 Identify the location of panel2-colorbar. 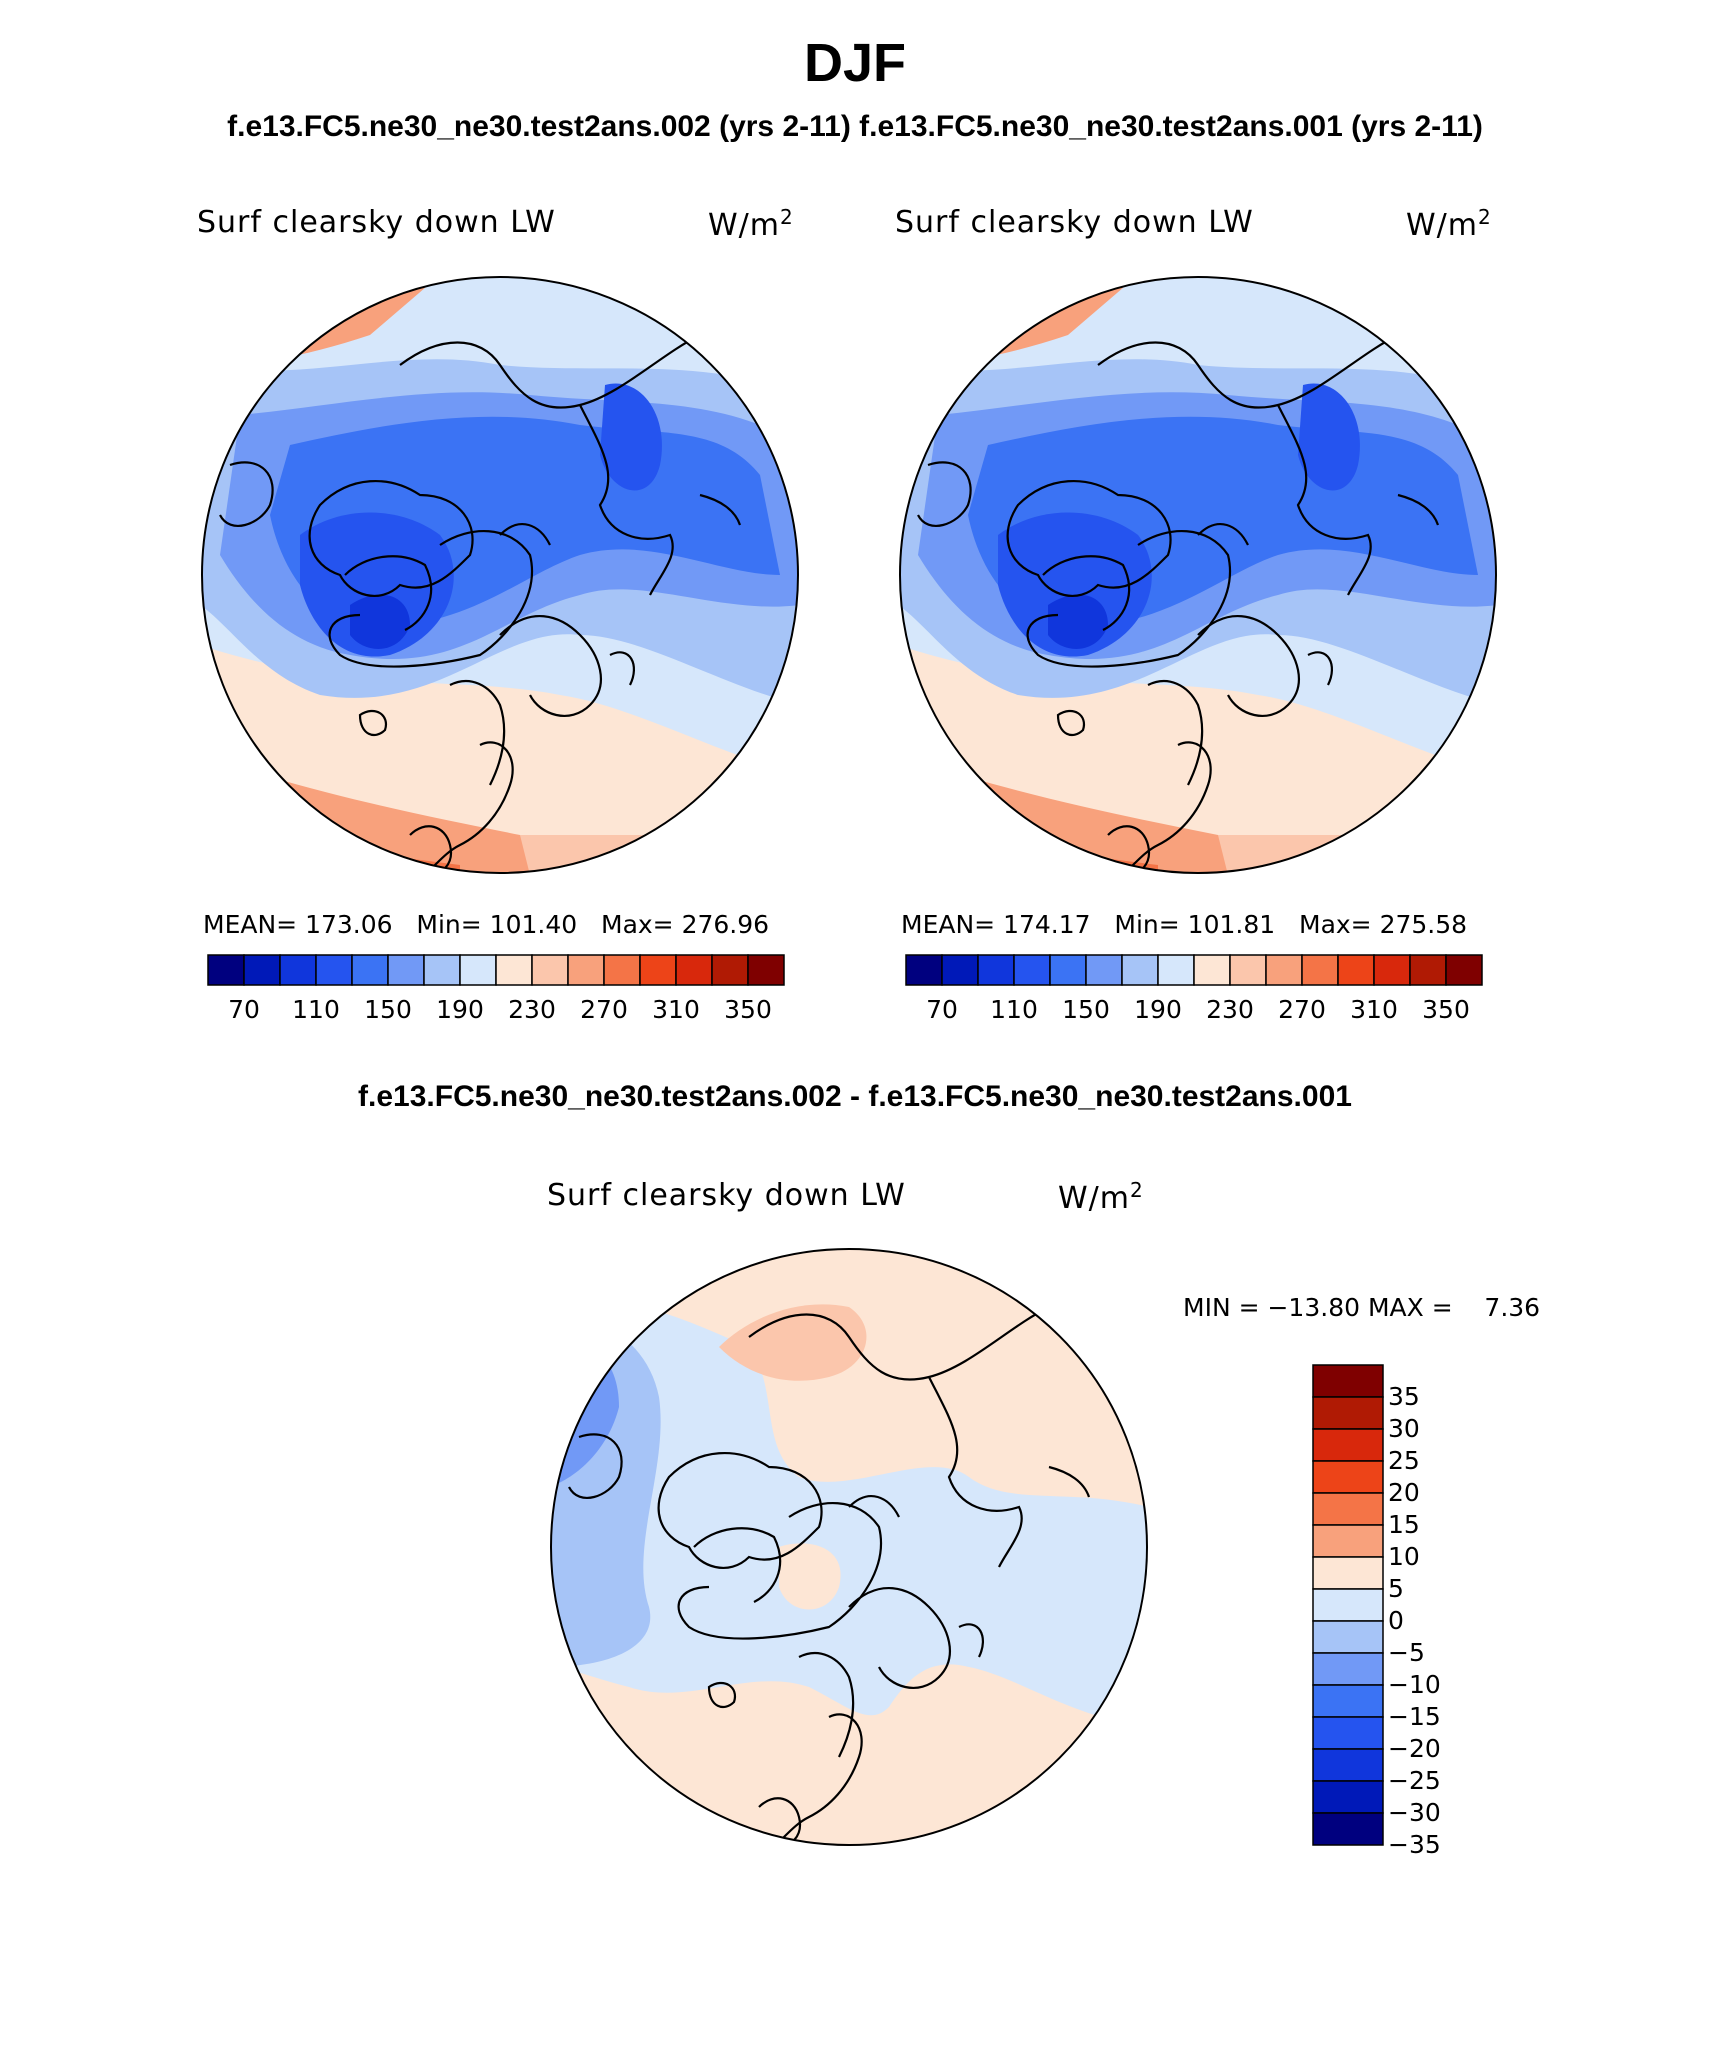
(1194, 972).